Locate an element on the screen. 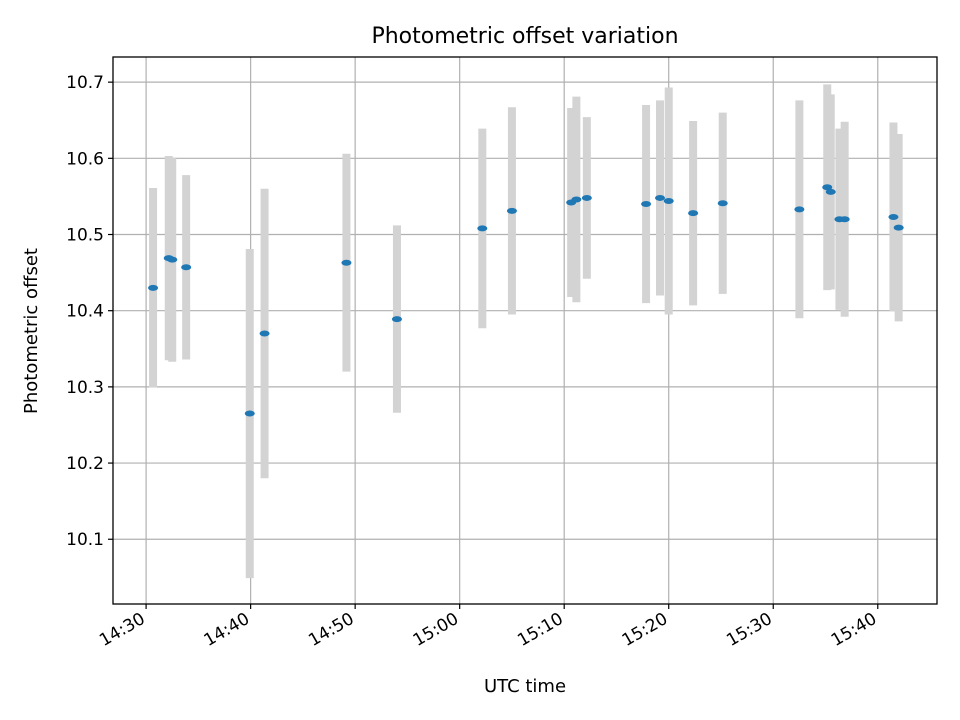 The height and width of the screenshot is (720, 960). y-axis-label: Photometric offset is located at coordinates (31, 331).